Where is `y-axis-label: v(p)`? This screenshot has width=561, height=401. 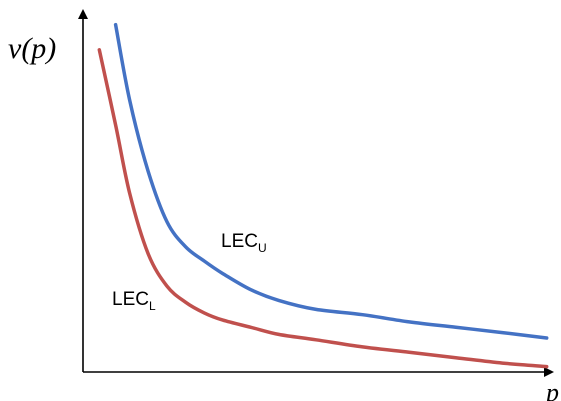 y-axis-label: v(p) is located at coordinates (32, 48).